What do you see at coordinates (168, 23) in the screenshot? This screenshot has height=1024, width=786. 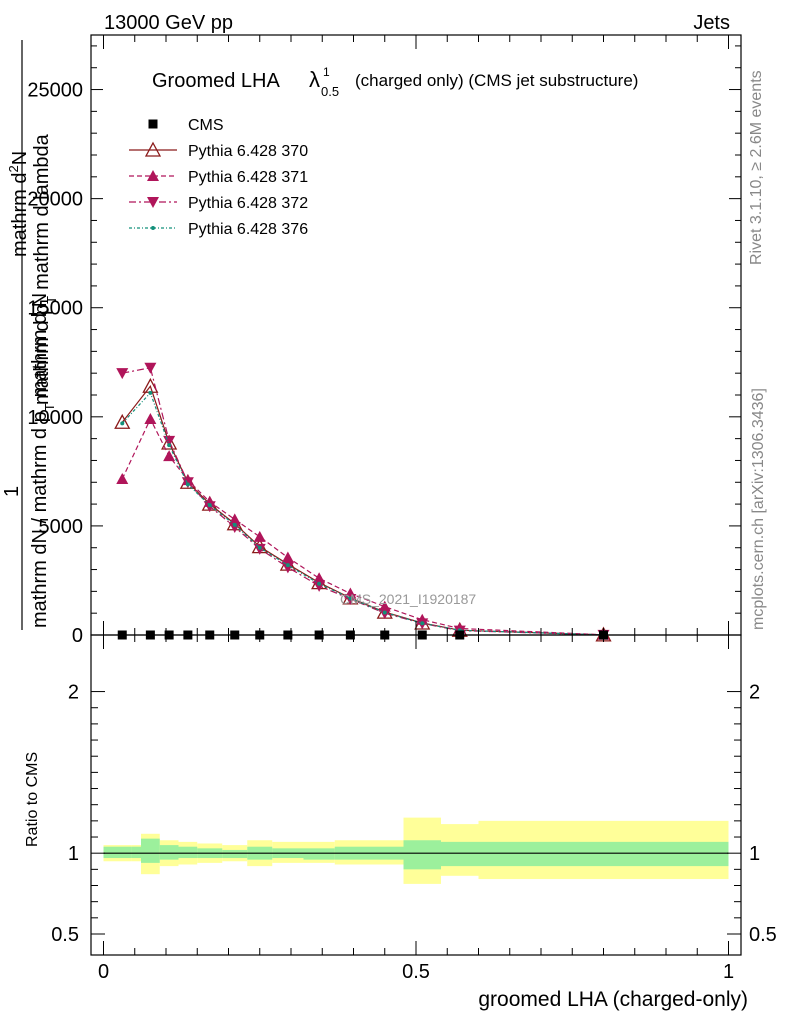 I see `header-energy: 13000 GeV pp` at bounding box center [168, 23].